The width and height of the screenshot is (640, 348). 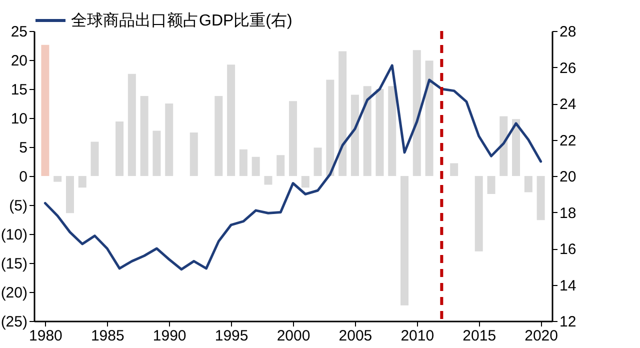 What do you see at coordinates (14, 235) in the screenshot?
I see `y-tick-label: (10)` at bounding box center [14, 235].